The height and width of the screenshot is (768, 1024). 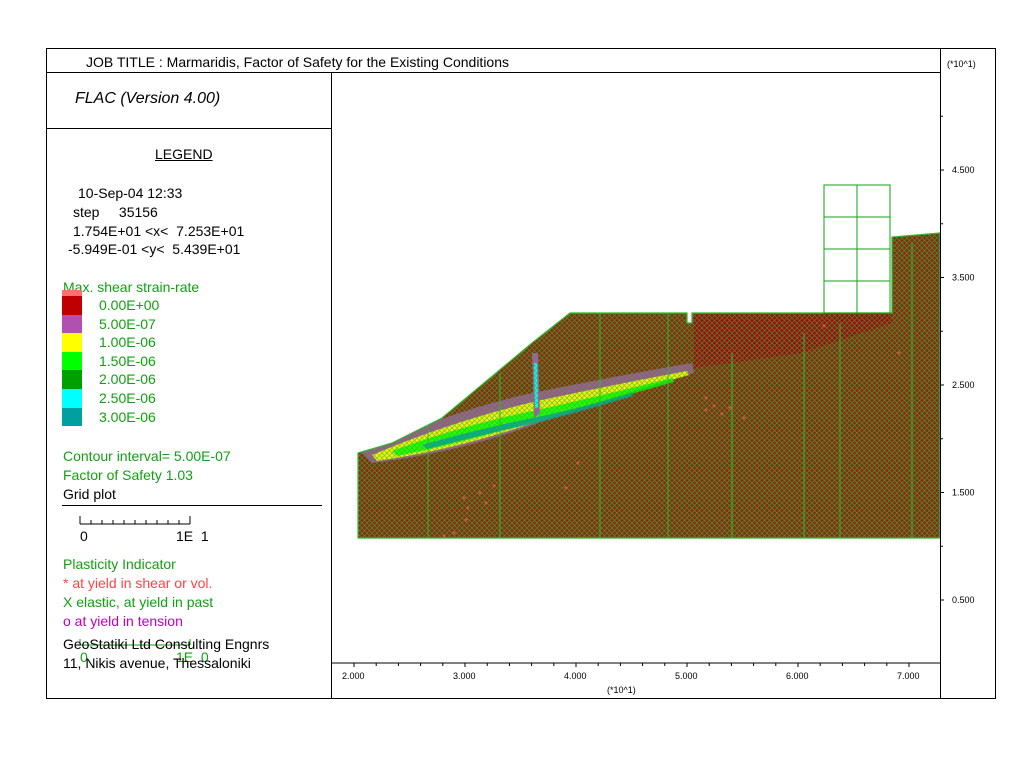 I want to click on company-name: GeoStatiki Ltd Consulting Engnrs, so click(x=166, y=644).